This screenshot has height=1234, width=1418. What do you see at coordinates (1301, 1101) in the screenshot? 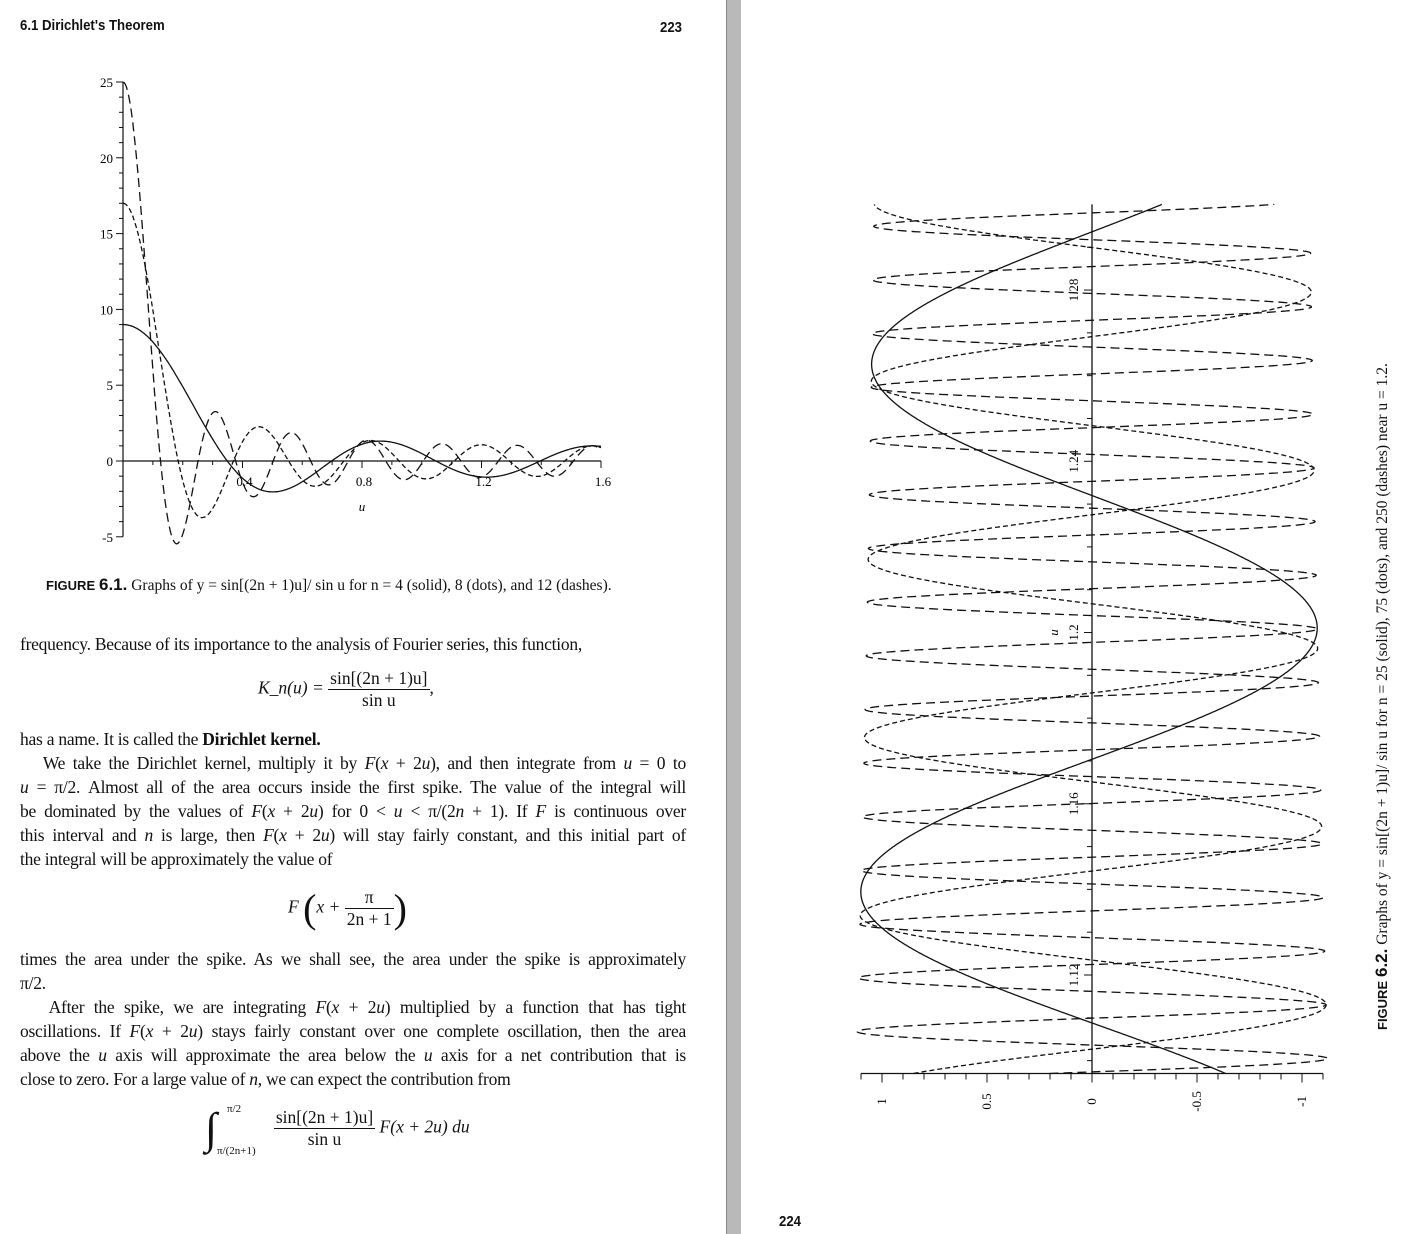
I see `y-tick-label: -1` at bounding box center [1301, 1101].